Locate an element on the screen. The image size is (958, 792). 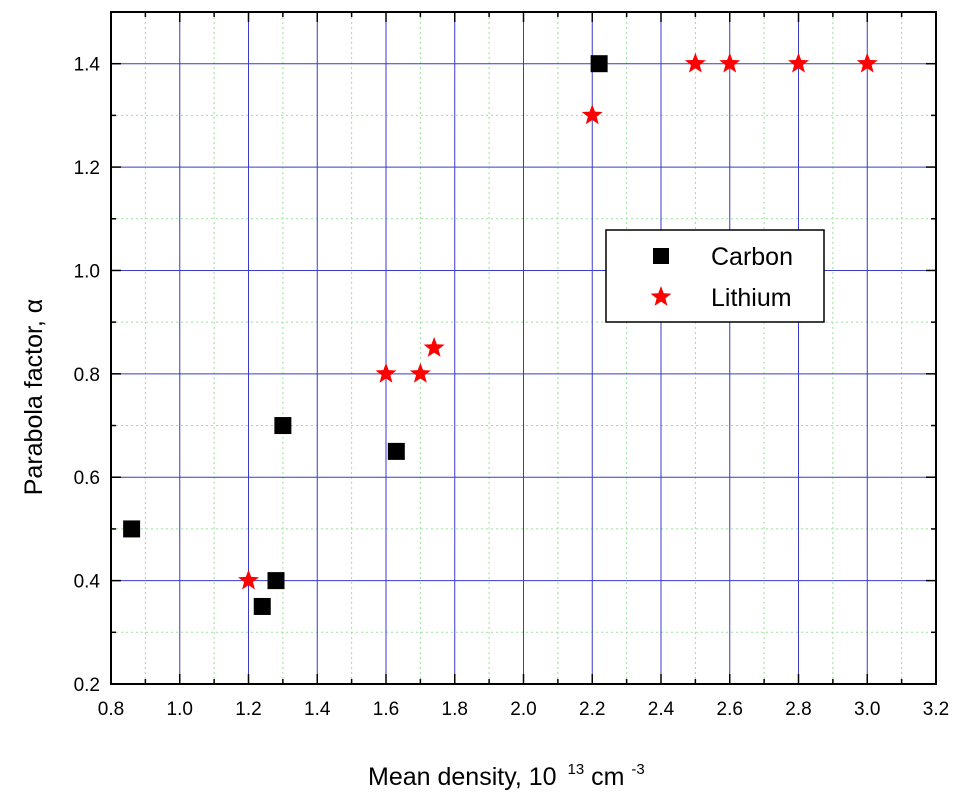
x-axis-title: Mean density, 10 13 cm -3 is located at coordinates (506, 771).